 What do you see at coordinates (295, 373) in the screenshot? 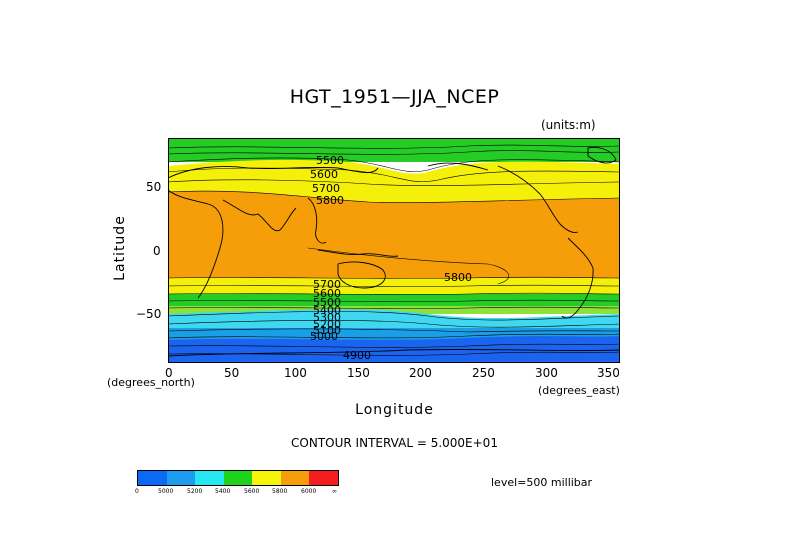
I see `x-tick: 100` at bounding box center [295, 373].